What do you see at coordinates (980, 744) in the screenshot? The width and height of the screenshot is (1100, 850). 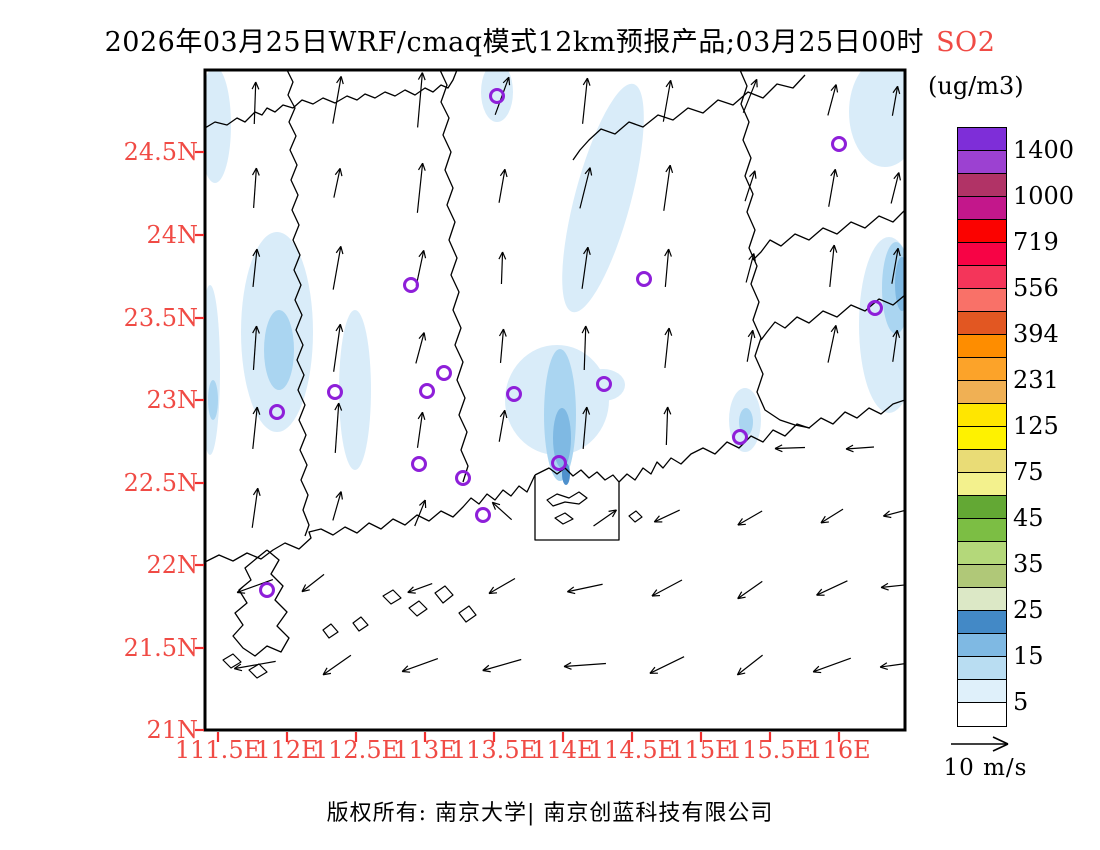 I see `wind-scale-arrow` at bounding box center [980, 744].